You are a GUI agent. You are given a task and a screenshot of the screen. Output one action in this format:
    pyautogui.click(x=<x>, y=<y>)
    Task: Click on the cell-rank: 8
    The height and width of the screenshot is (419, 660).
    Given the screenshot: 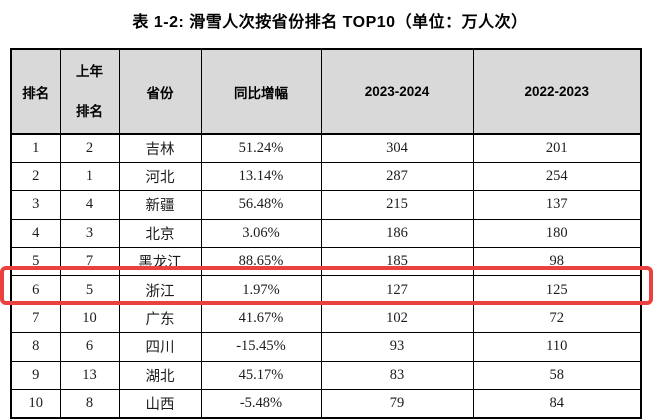 What is the action you would take?
    pyautogui.click(x=35, y=347)
    